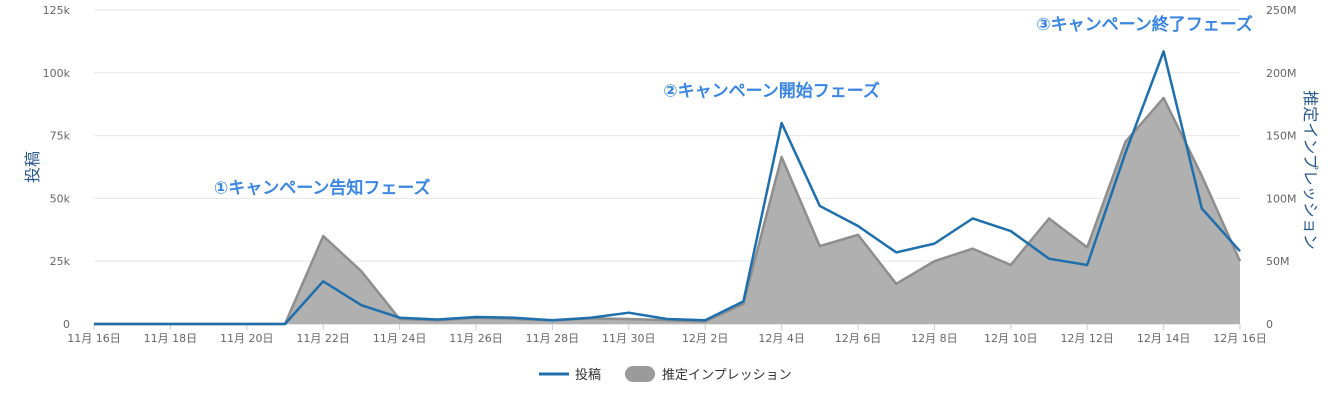 This screenshot has width=1340, height=404. I want to click on y-right-tick-label: 200M, so click(1281, 73).